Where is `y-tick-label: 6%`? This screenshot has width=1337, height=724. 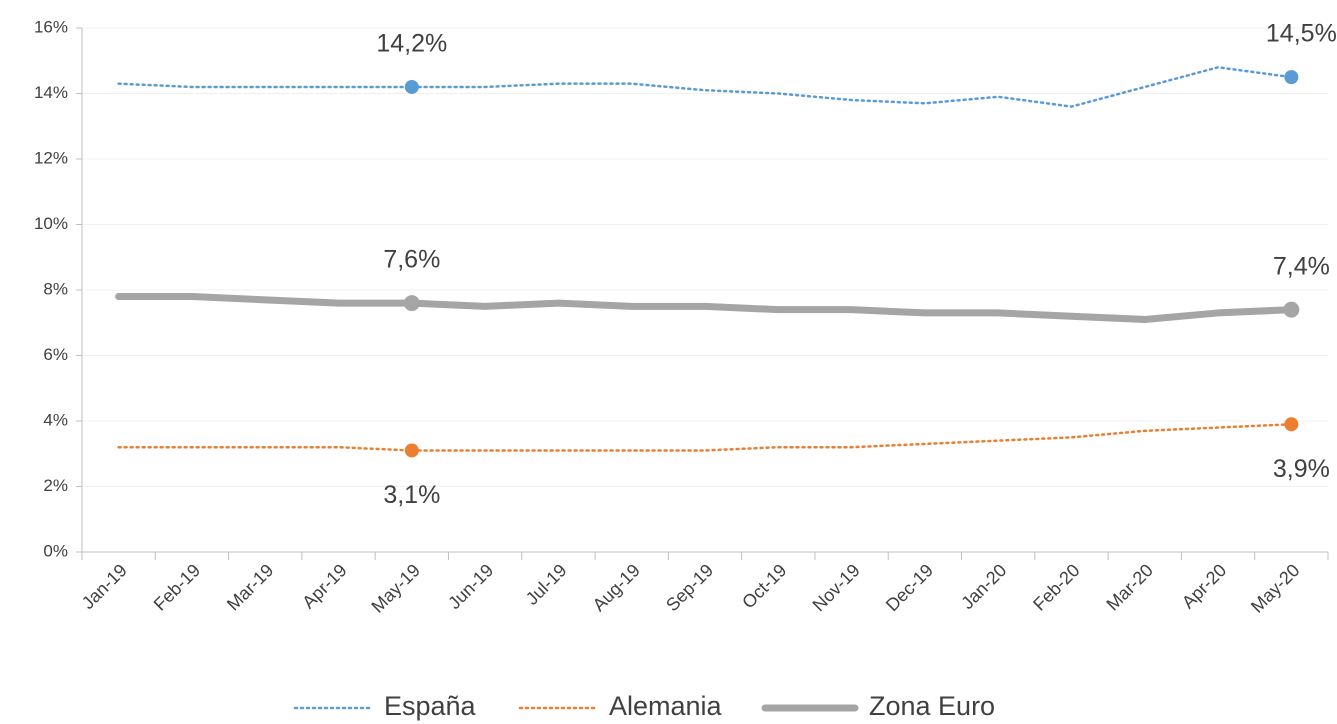 y-tick-label: 6% is located at coordinates (55, 354).